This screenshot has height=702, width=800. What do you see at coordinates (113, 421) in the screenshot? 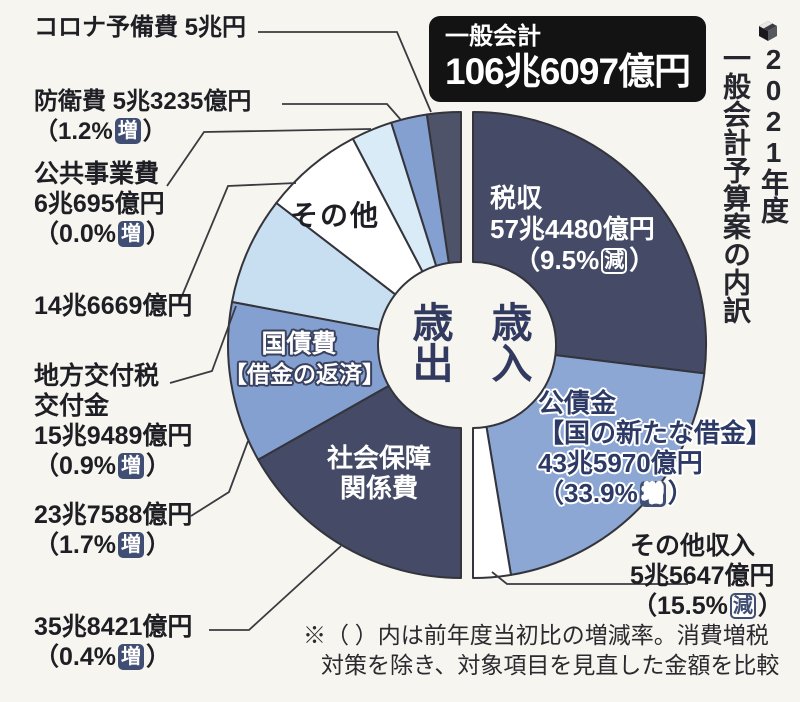
I see `callout-local-tax: 地方交付税 交付金 15兆9489億円 （0.9% 増）` at bounding box center [113, 421].